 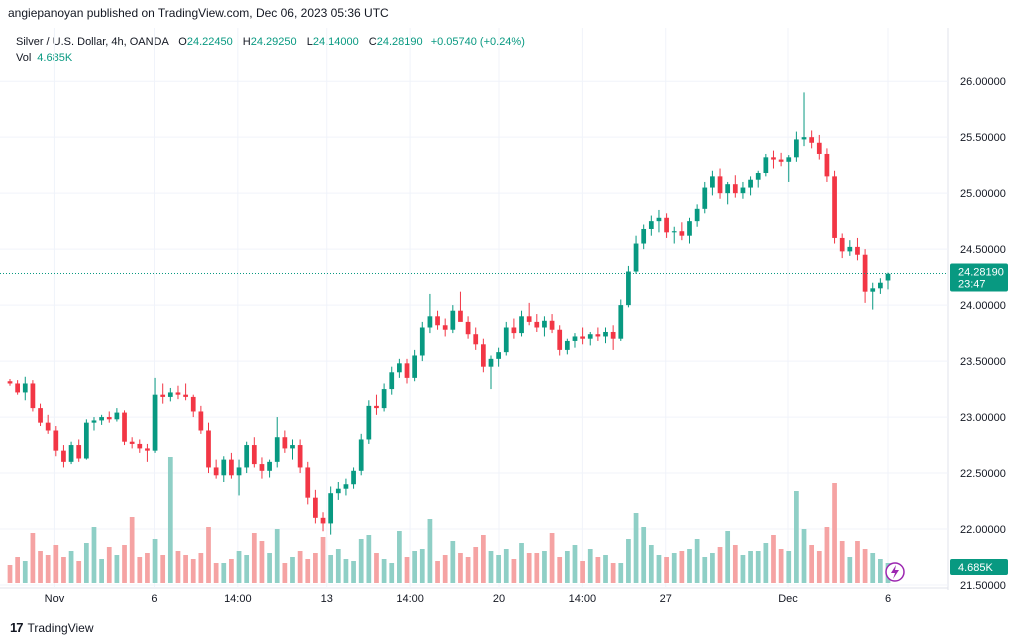 I want to click on last-price-tag, so click(x=979, y=277).